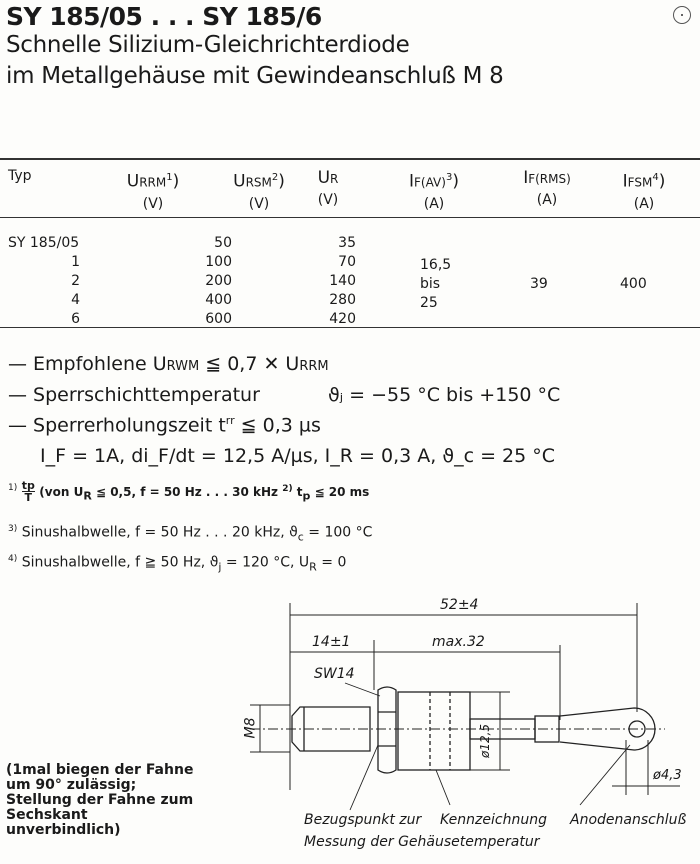  I want to click on col-header-ur: UR (V), so click(328, 188).